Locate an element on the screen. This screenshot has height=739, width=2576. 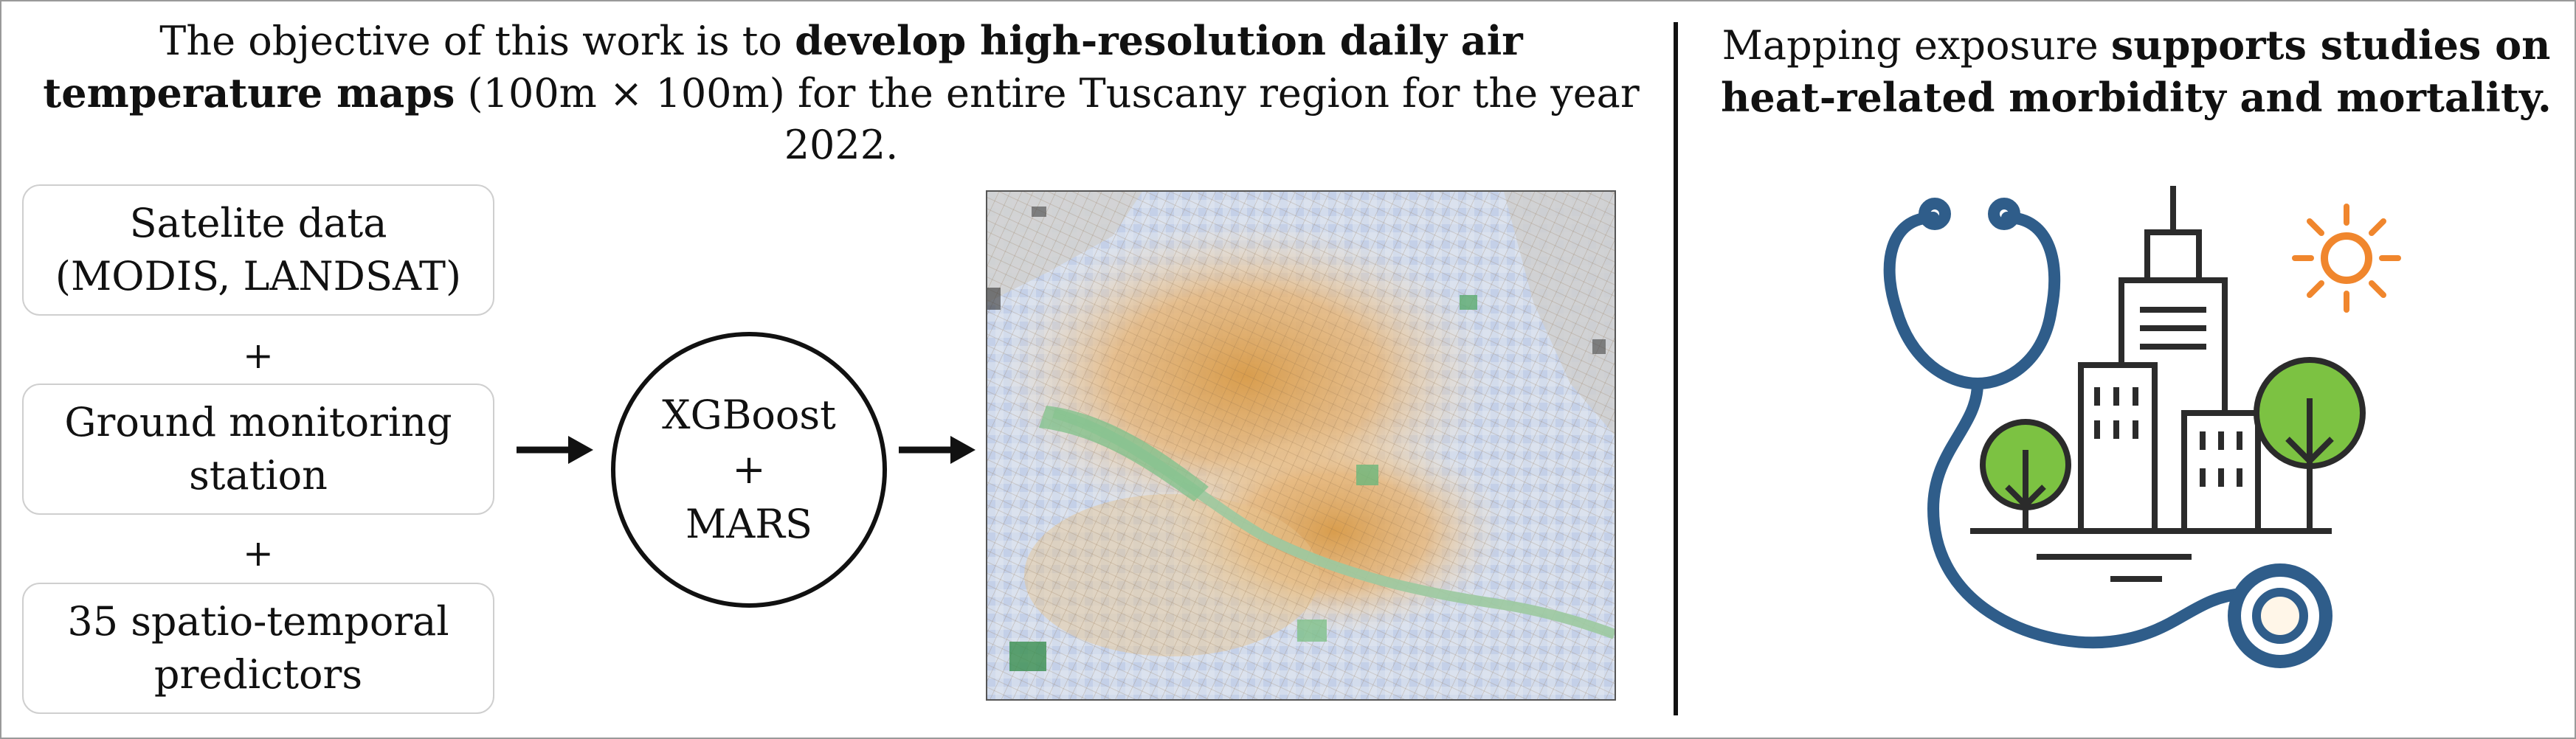
model-circle: XGBoost + MARS is located at coordinates (749, 470).